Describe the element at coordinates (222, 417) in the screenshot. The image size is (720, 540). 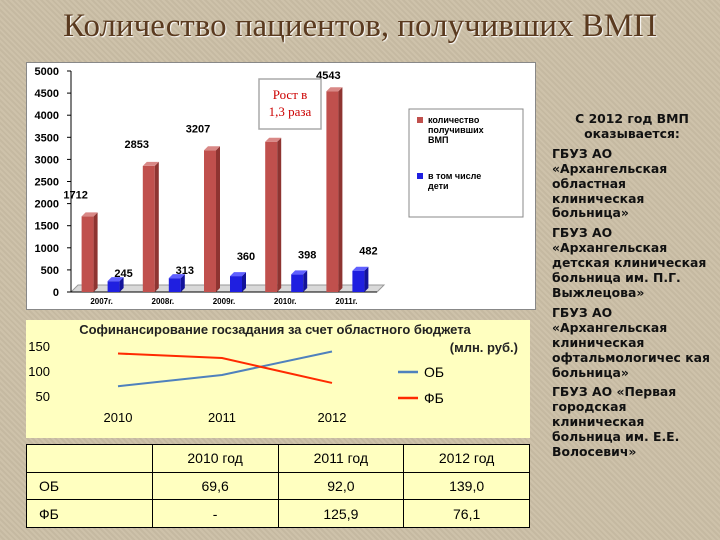
I see `x-tick-label: 2011` at that location.